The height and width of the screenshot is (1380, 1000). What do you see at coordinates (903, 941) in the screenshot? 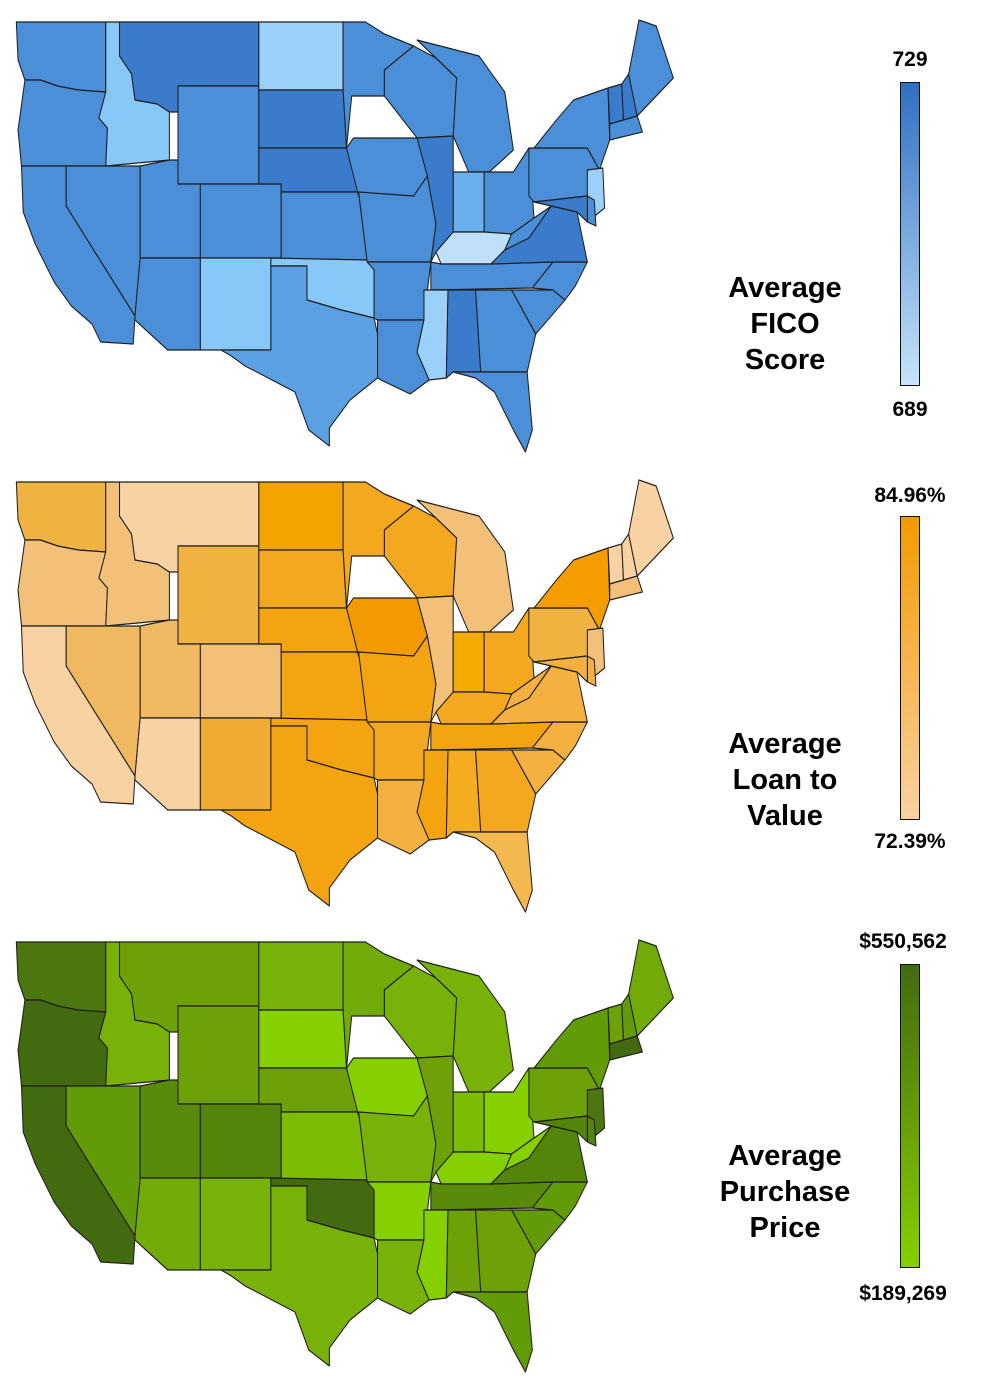
I see `price-scale-max: $550,562` at bounding box center [903, 941].